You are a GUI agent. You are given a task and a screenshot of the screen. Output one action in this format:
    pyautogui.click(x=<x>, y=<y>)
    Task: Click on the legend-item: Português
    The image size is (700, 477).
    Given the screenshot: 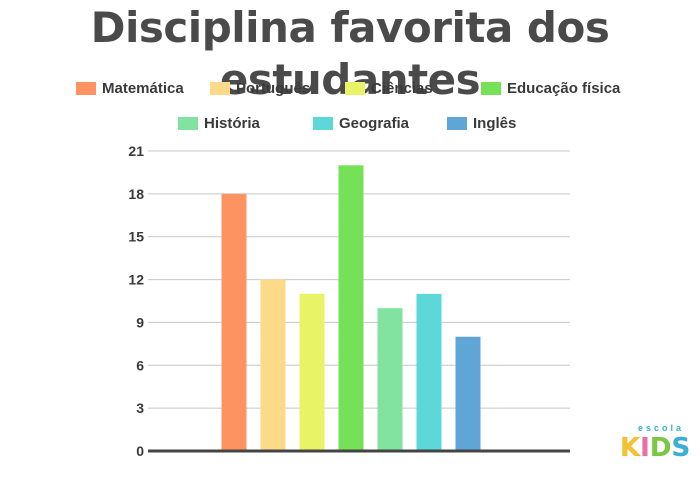 What is the action you would take?
    pyautogui.click(x=260, y=88)
    